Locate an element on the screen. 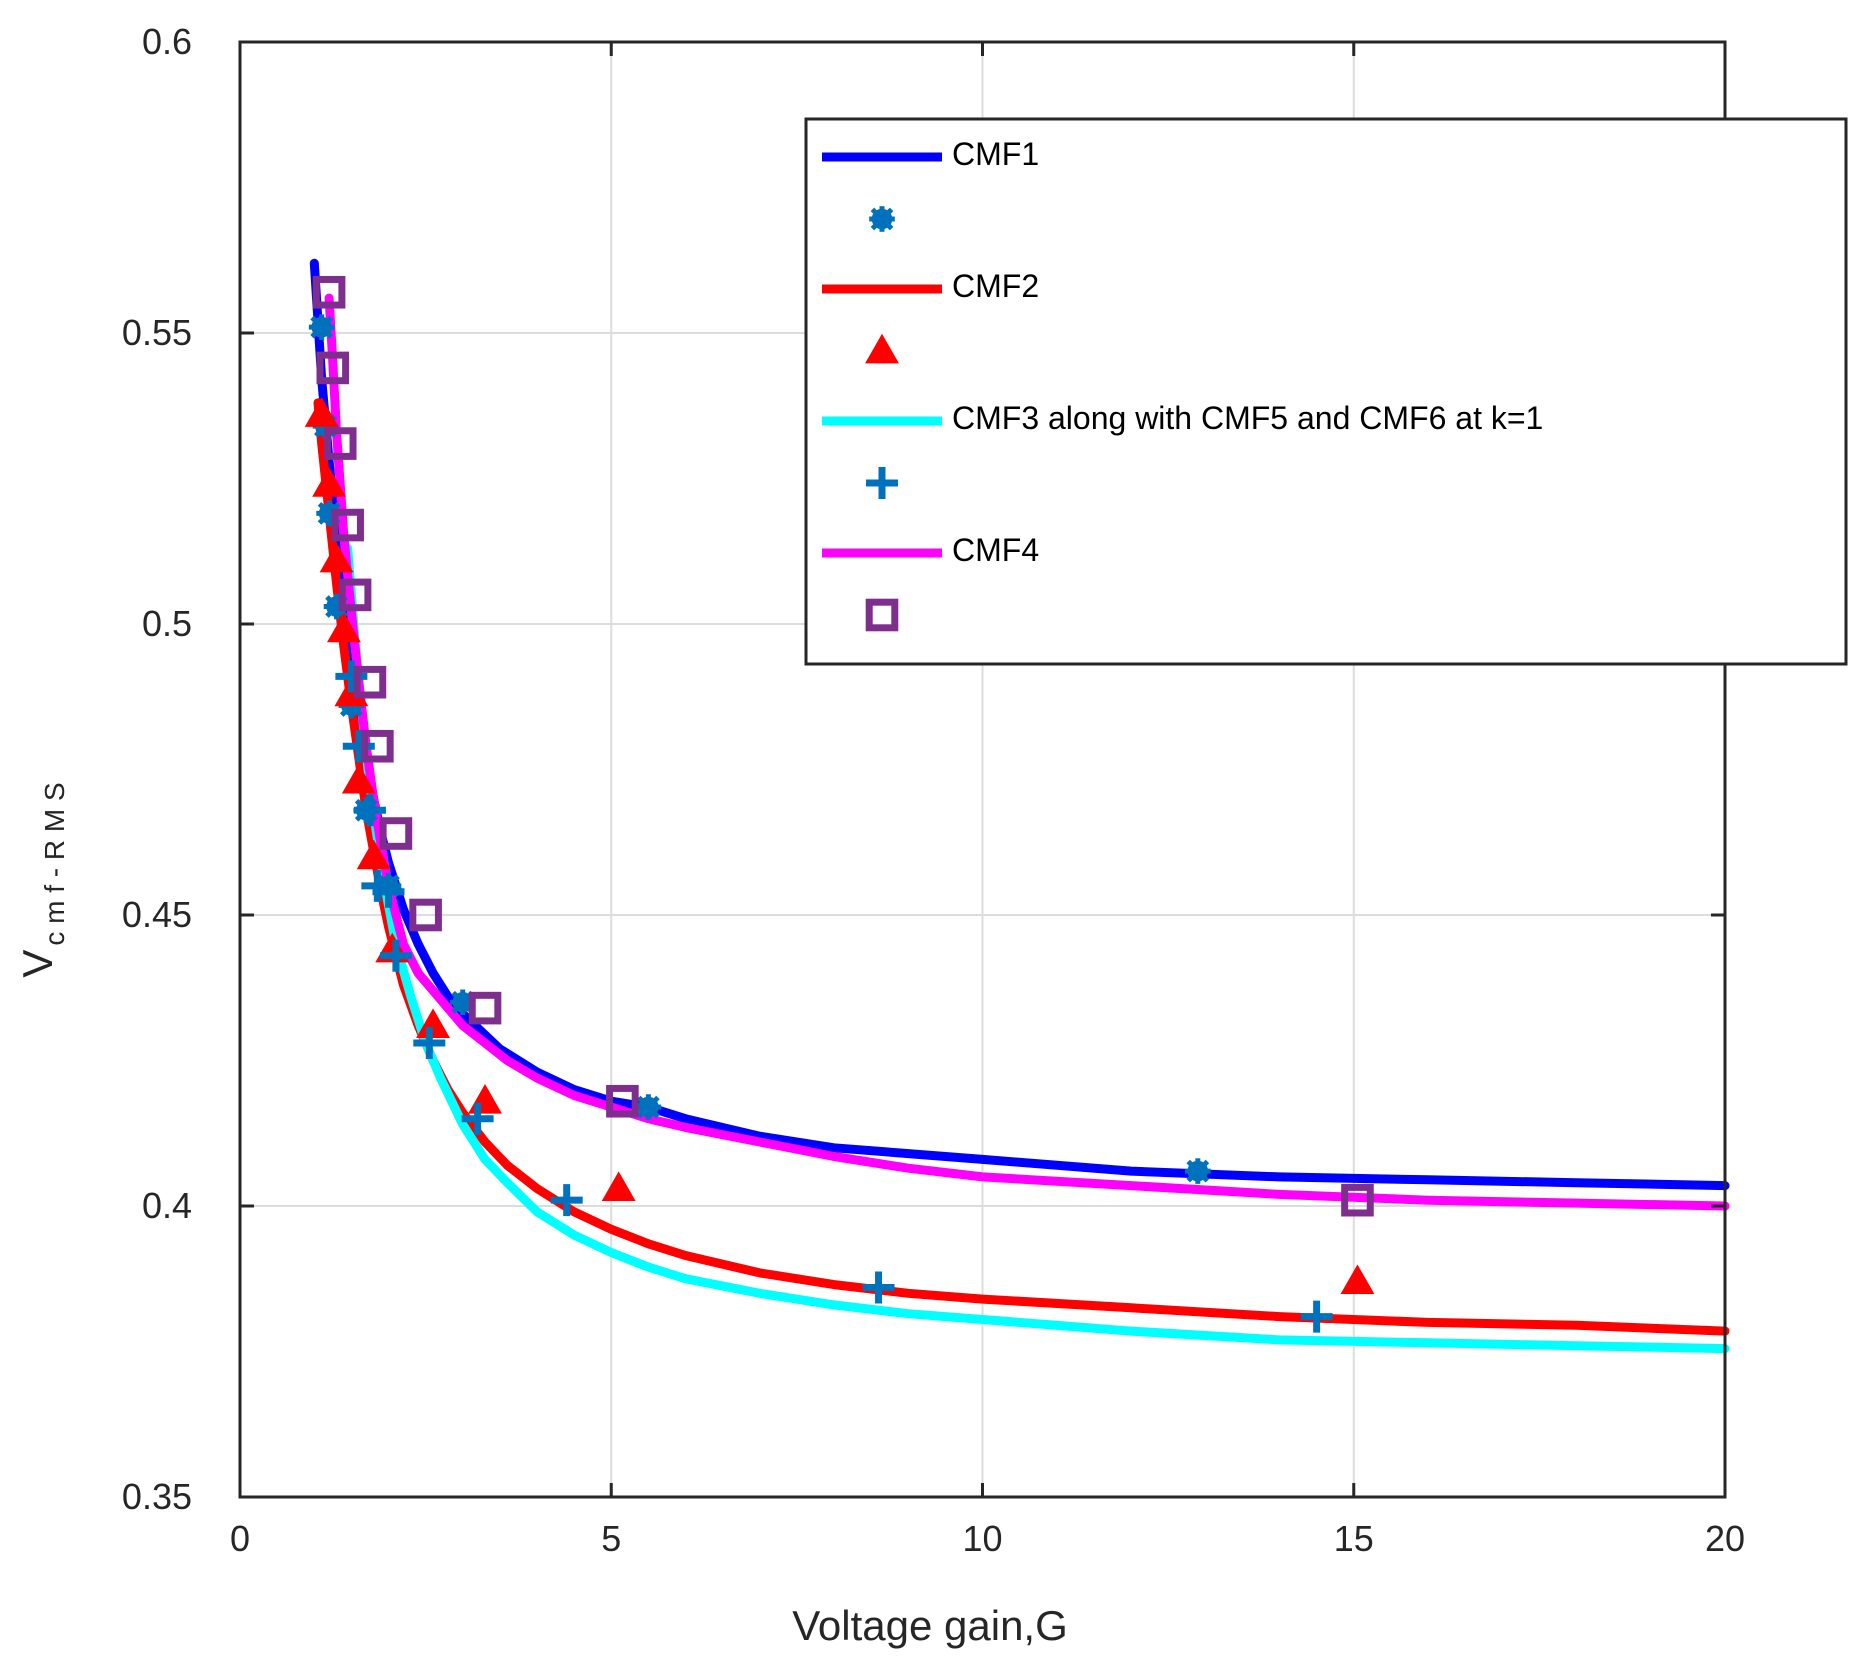  legend-swatch-square is located at coordinates (882, 615).